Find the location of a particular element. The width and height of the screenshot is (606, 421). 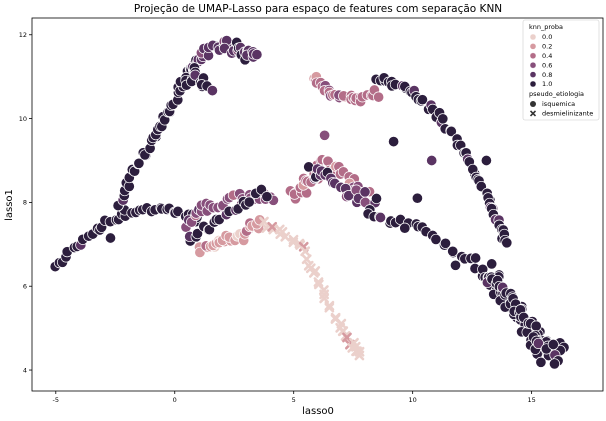

x-tick-label: 5 is located at coordinates (294, 400).